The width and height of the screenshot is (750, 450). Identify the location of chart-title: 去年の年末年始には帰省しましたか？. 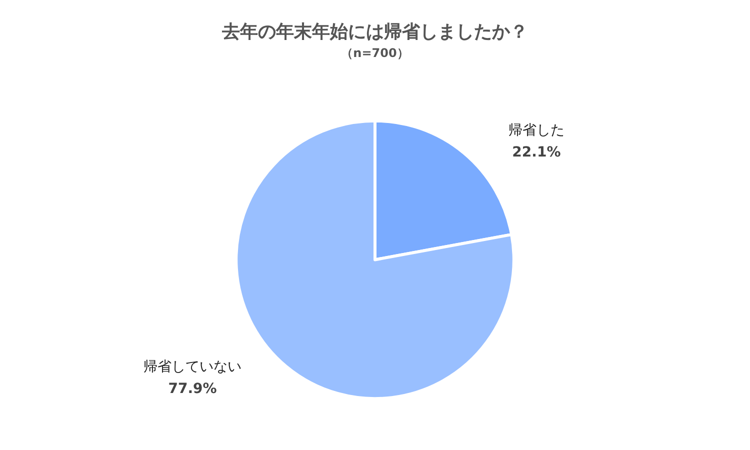
(374, 32).